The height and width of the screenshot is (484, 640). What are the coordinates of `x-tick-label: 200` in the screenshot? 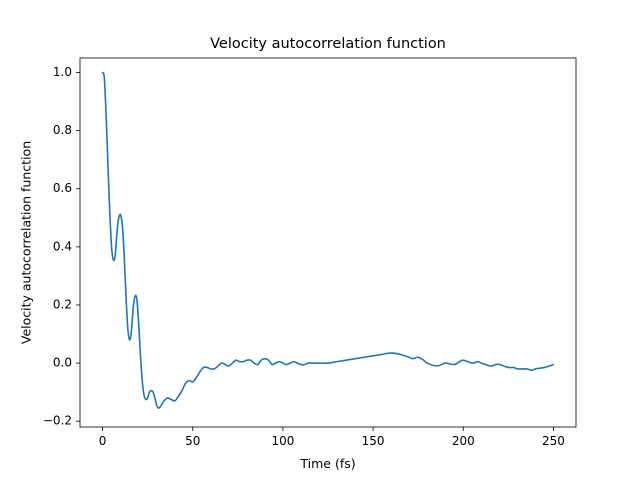 It's located at (463, 441).